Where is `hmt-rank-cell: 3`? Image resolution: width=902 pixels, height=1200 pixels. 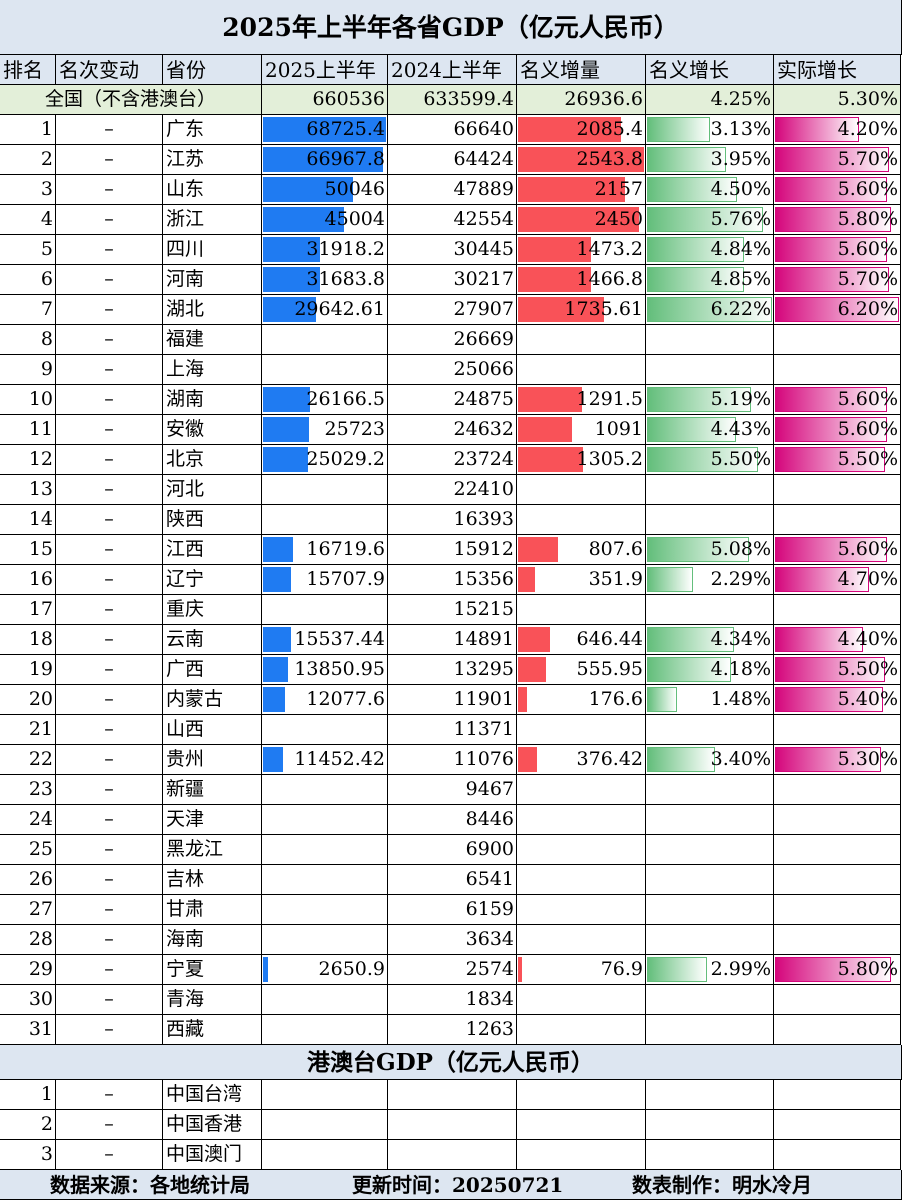
hmt-rank-cell: 3 is located at coordinates (28, 1155).